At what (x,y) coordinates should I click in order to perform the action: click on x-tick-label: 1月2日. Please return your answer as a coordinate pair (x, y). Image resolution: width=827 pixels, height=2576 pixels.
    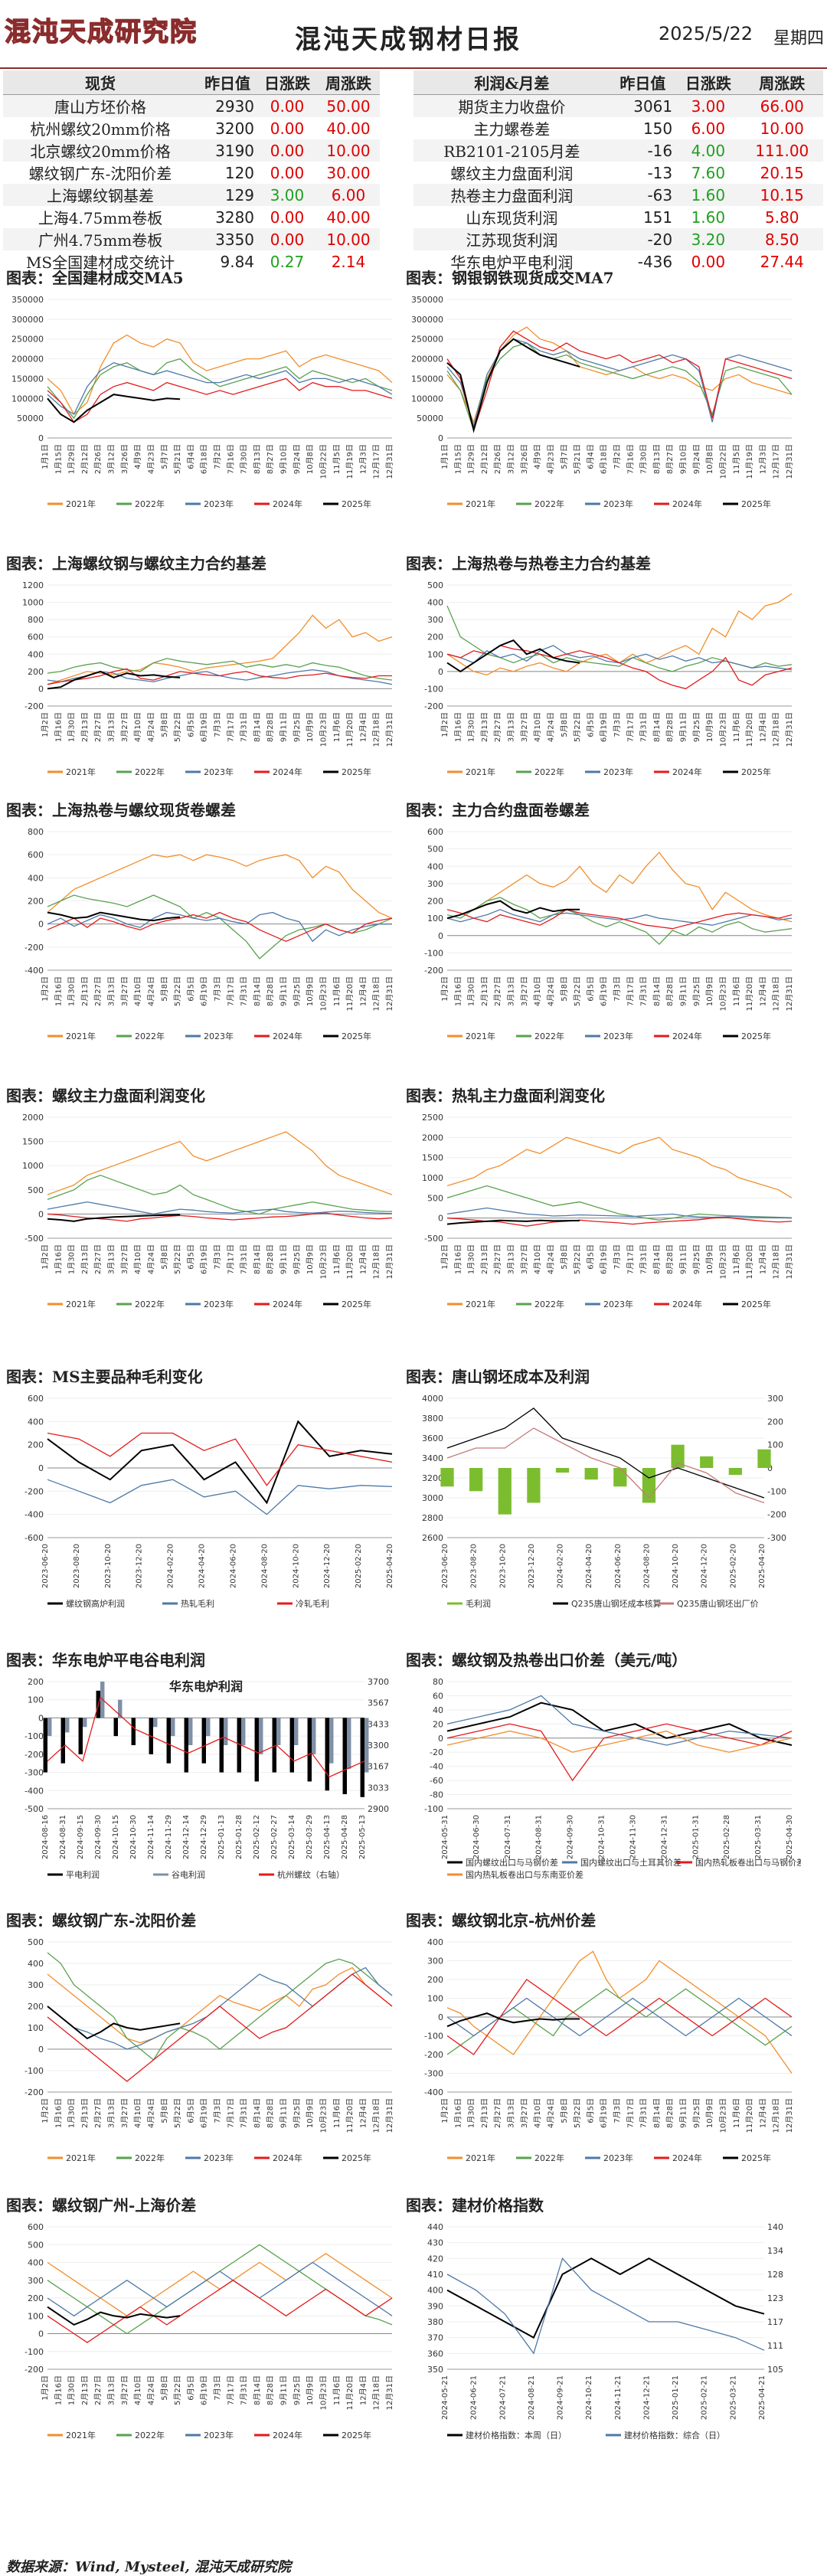
    Looking at the image, I should click on (45, 989).